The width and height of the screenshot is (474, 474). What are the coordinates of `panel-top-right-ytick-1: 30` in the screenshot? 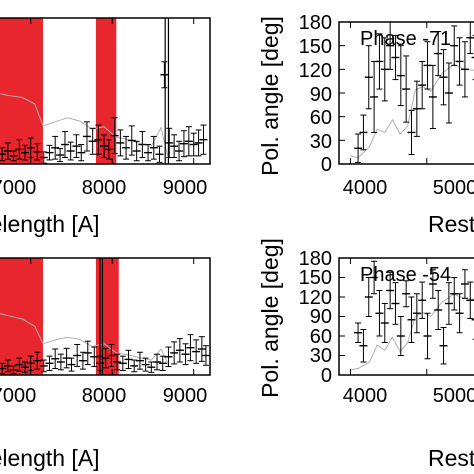 It's located at (321, 142).